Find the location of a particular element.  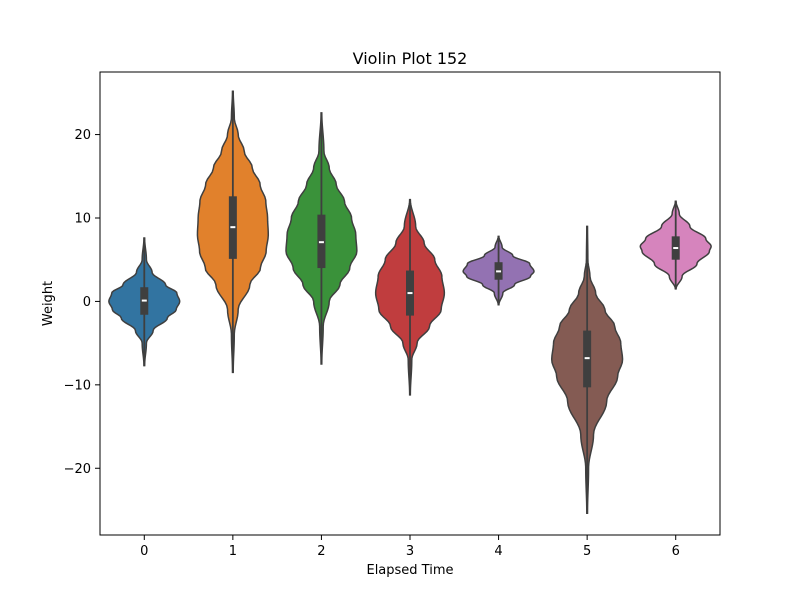

y-tick-label: 20 is located at coordinates (82, 135).